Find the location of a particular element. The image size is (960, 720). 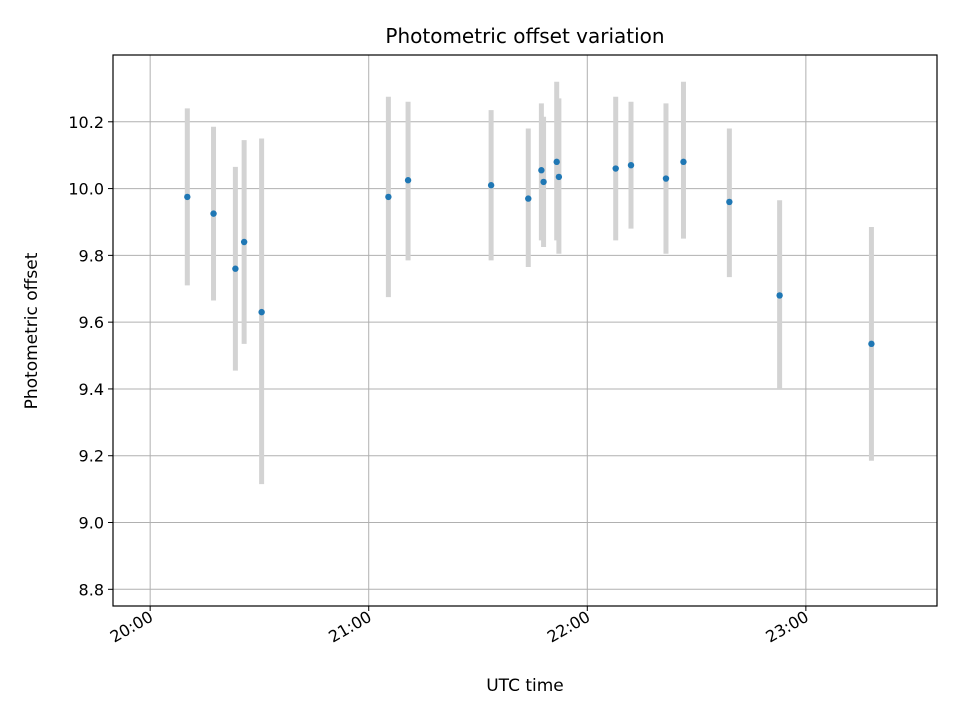

y-tick-label: 9.8 is located at coordinates (91, 255).